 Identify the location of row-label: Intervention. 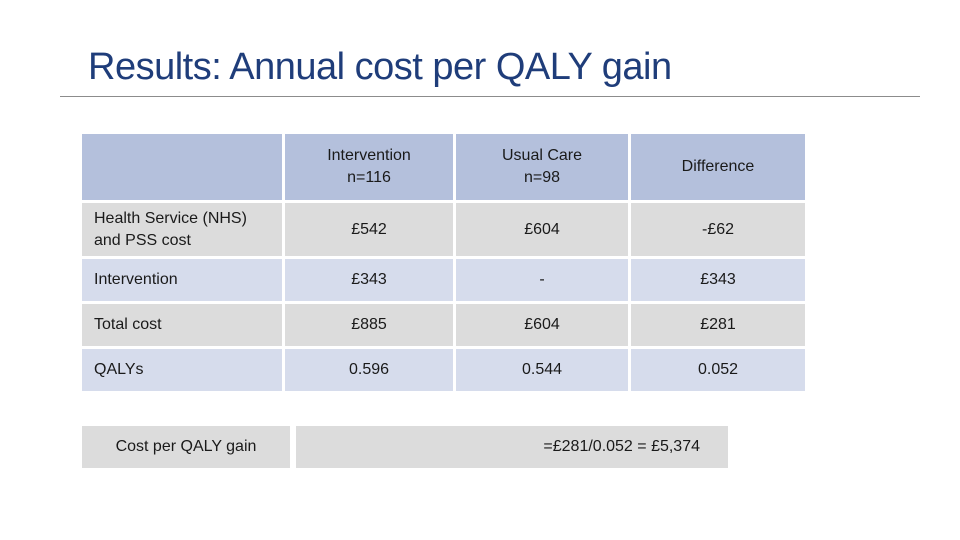
(182, 280).